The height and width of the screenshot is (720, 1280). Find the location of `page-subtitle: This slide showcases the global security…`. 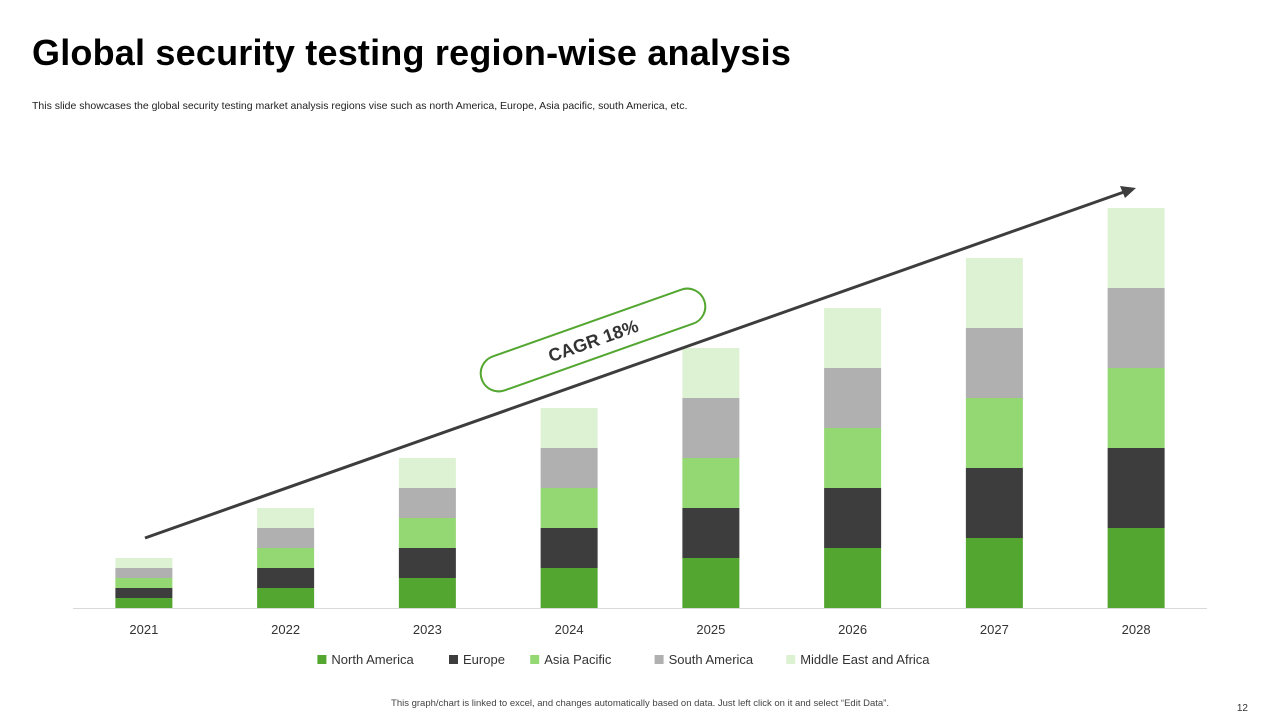

page-subtitle: This slide showcases the global security… is located at coordinates (360, 106).